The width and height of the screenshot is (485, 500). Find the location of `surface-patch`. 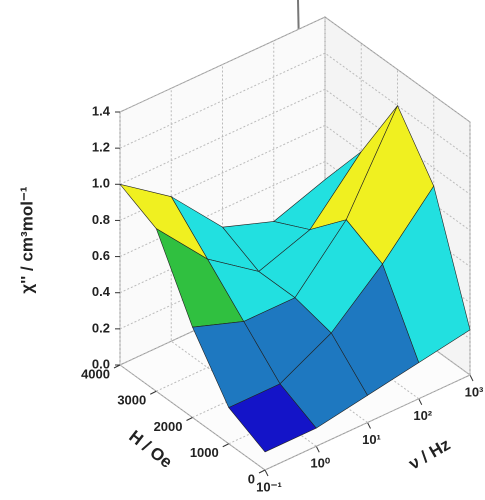

surface-patch is located at coordinates (272, 418).